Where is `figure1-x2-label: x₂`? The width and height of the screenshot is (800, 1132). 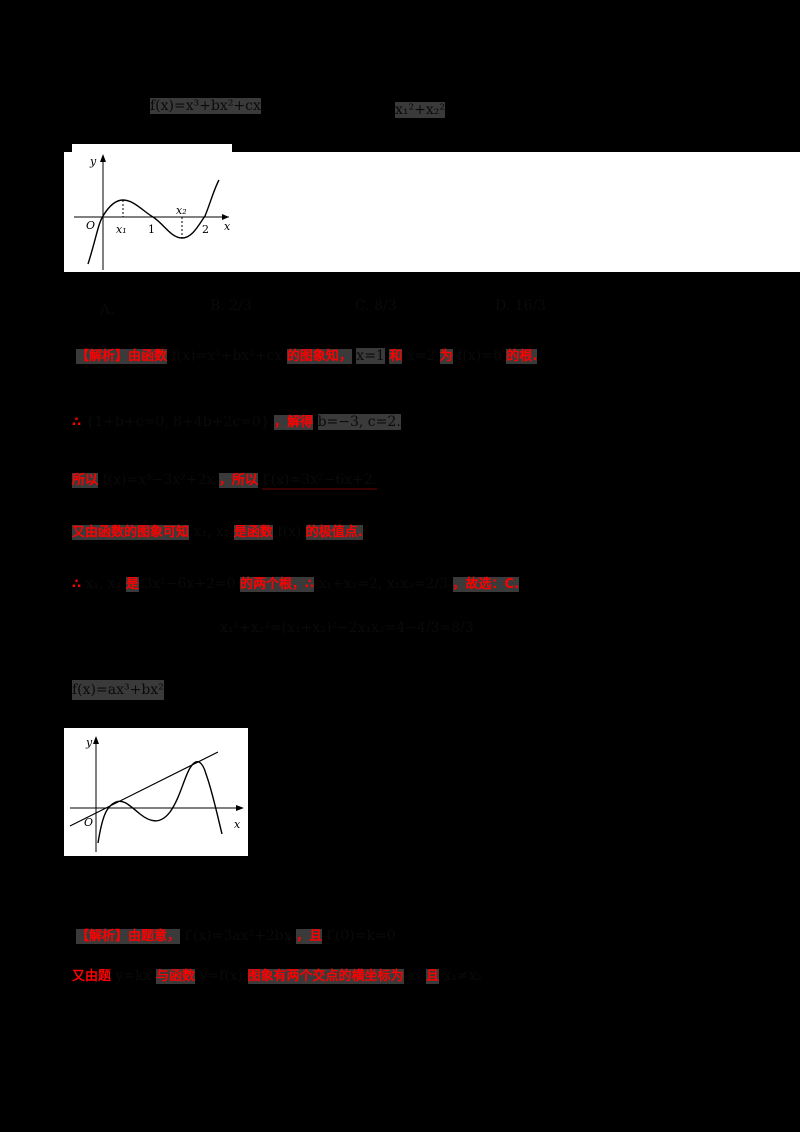 figure1-x2-label: x₂ is located at coordinates (181, 210).